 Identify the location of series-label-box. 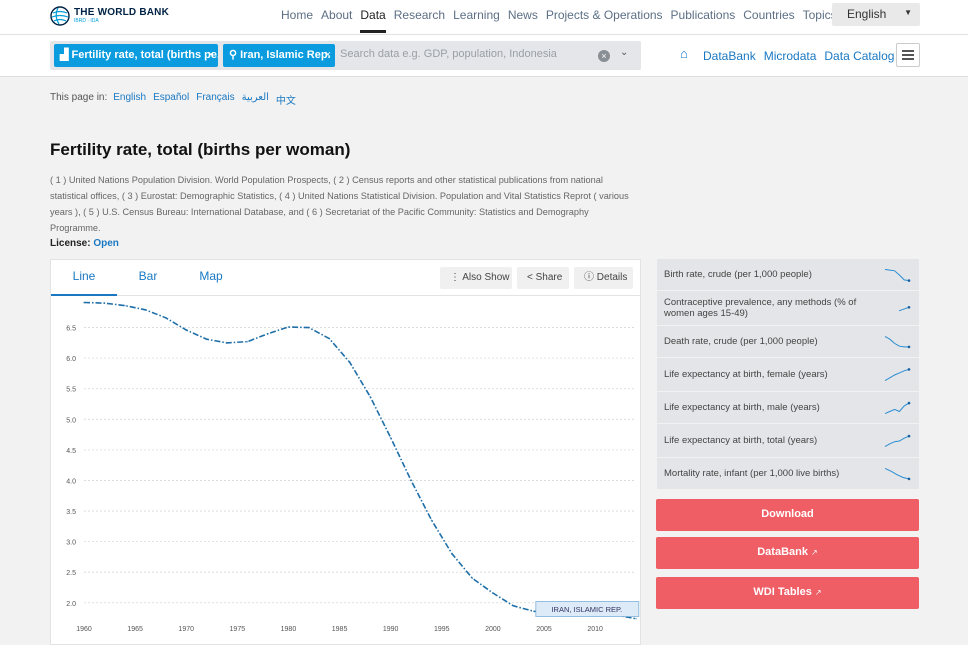
(587, 609).